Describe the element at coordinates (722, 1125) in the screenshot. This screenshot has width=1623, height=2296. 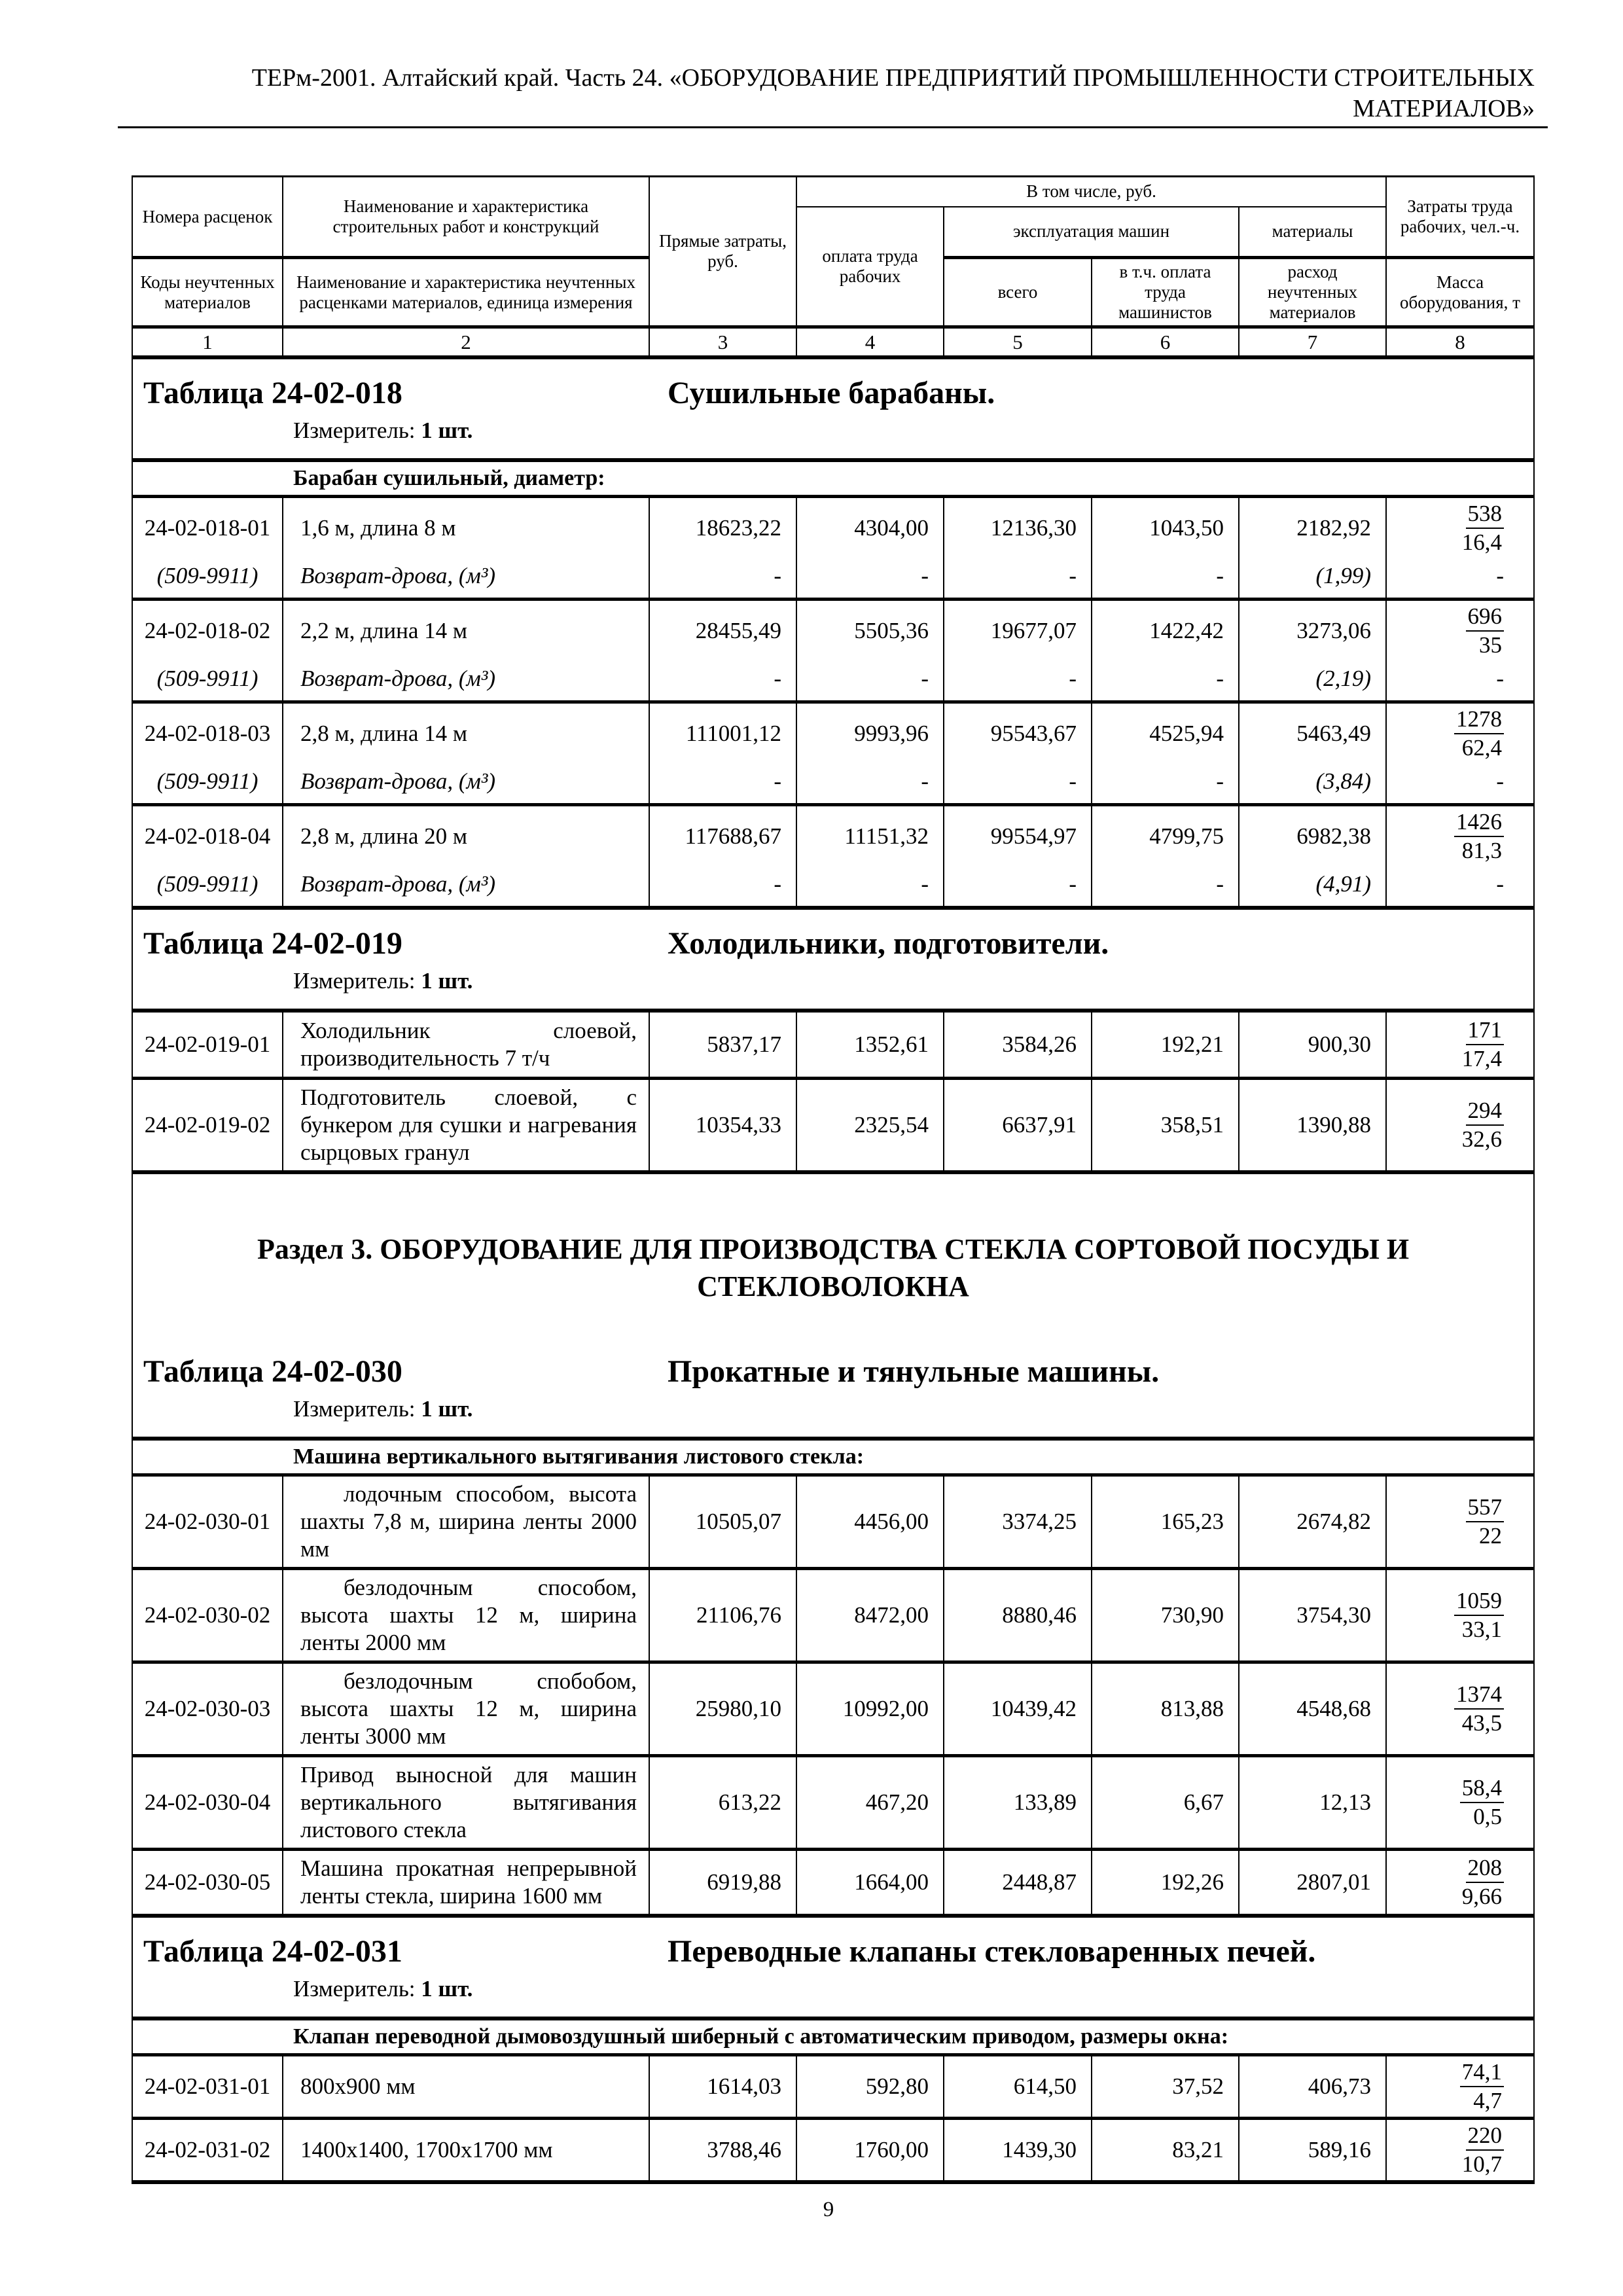
I see `value-cell: 10354,33` at that location.